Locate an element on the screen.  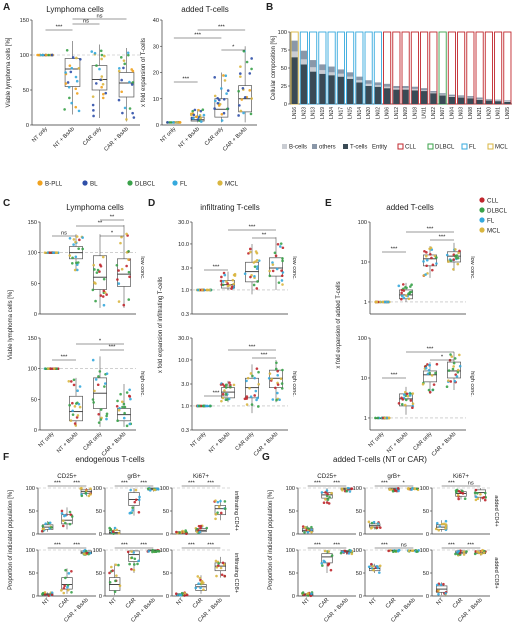
category-label: LN03 is located at coordinates (462, 113).